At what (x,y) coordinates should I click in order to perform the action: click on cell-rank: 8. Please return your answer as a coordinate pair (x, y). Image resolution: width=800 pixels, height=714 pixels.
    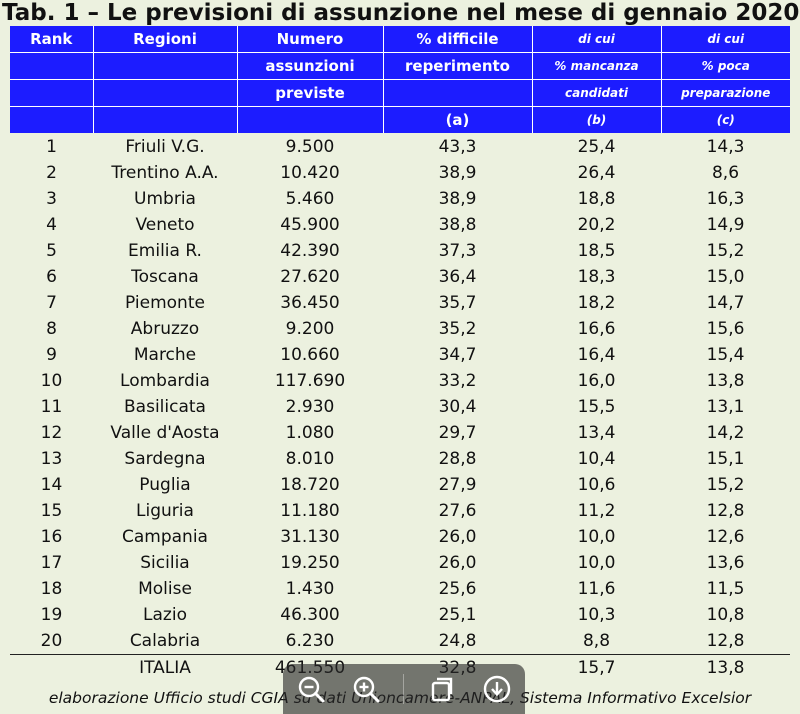
    Looking at the image, I should click on (51, 329).